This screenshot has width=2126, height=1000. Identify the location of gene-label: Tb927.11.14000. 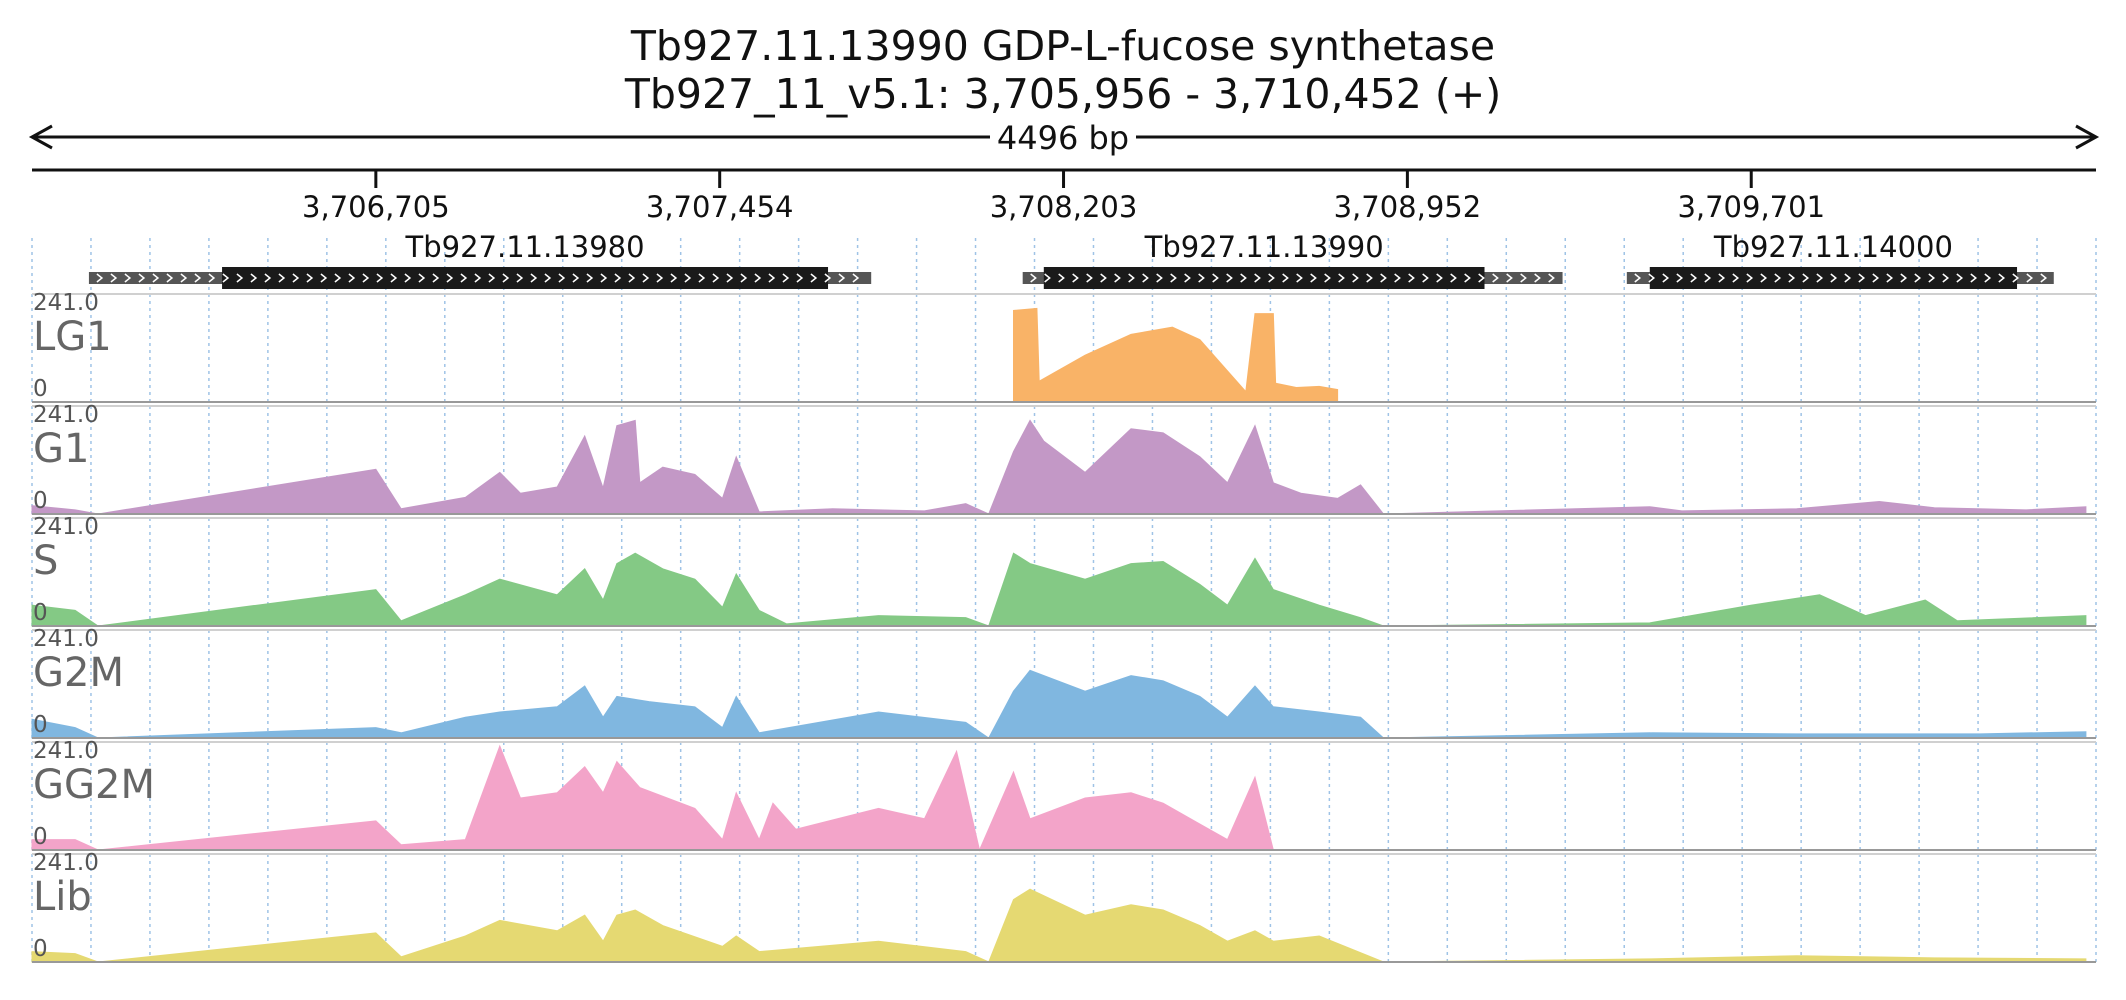
(1833, 247).